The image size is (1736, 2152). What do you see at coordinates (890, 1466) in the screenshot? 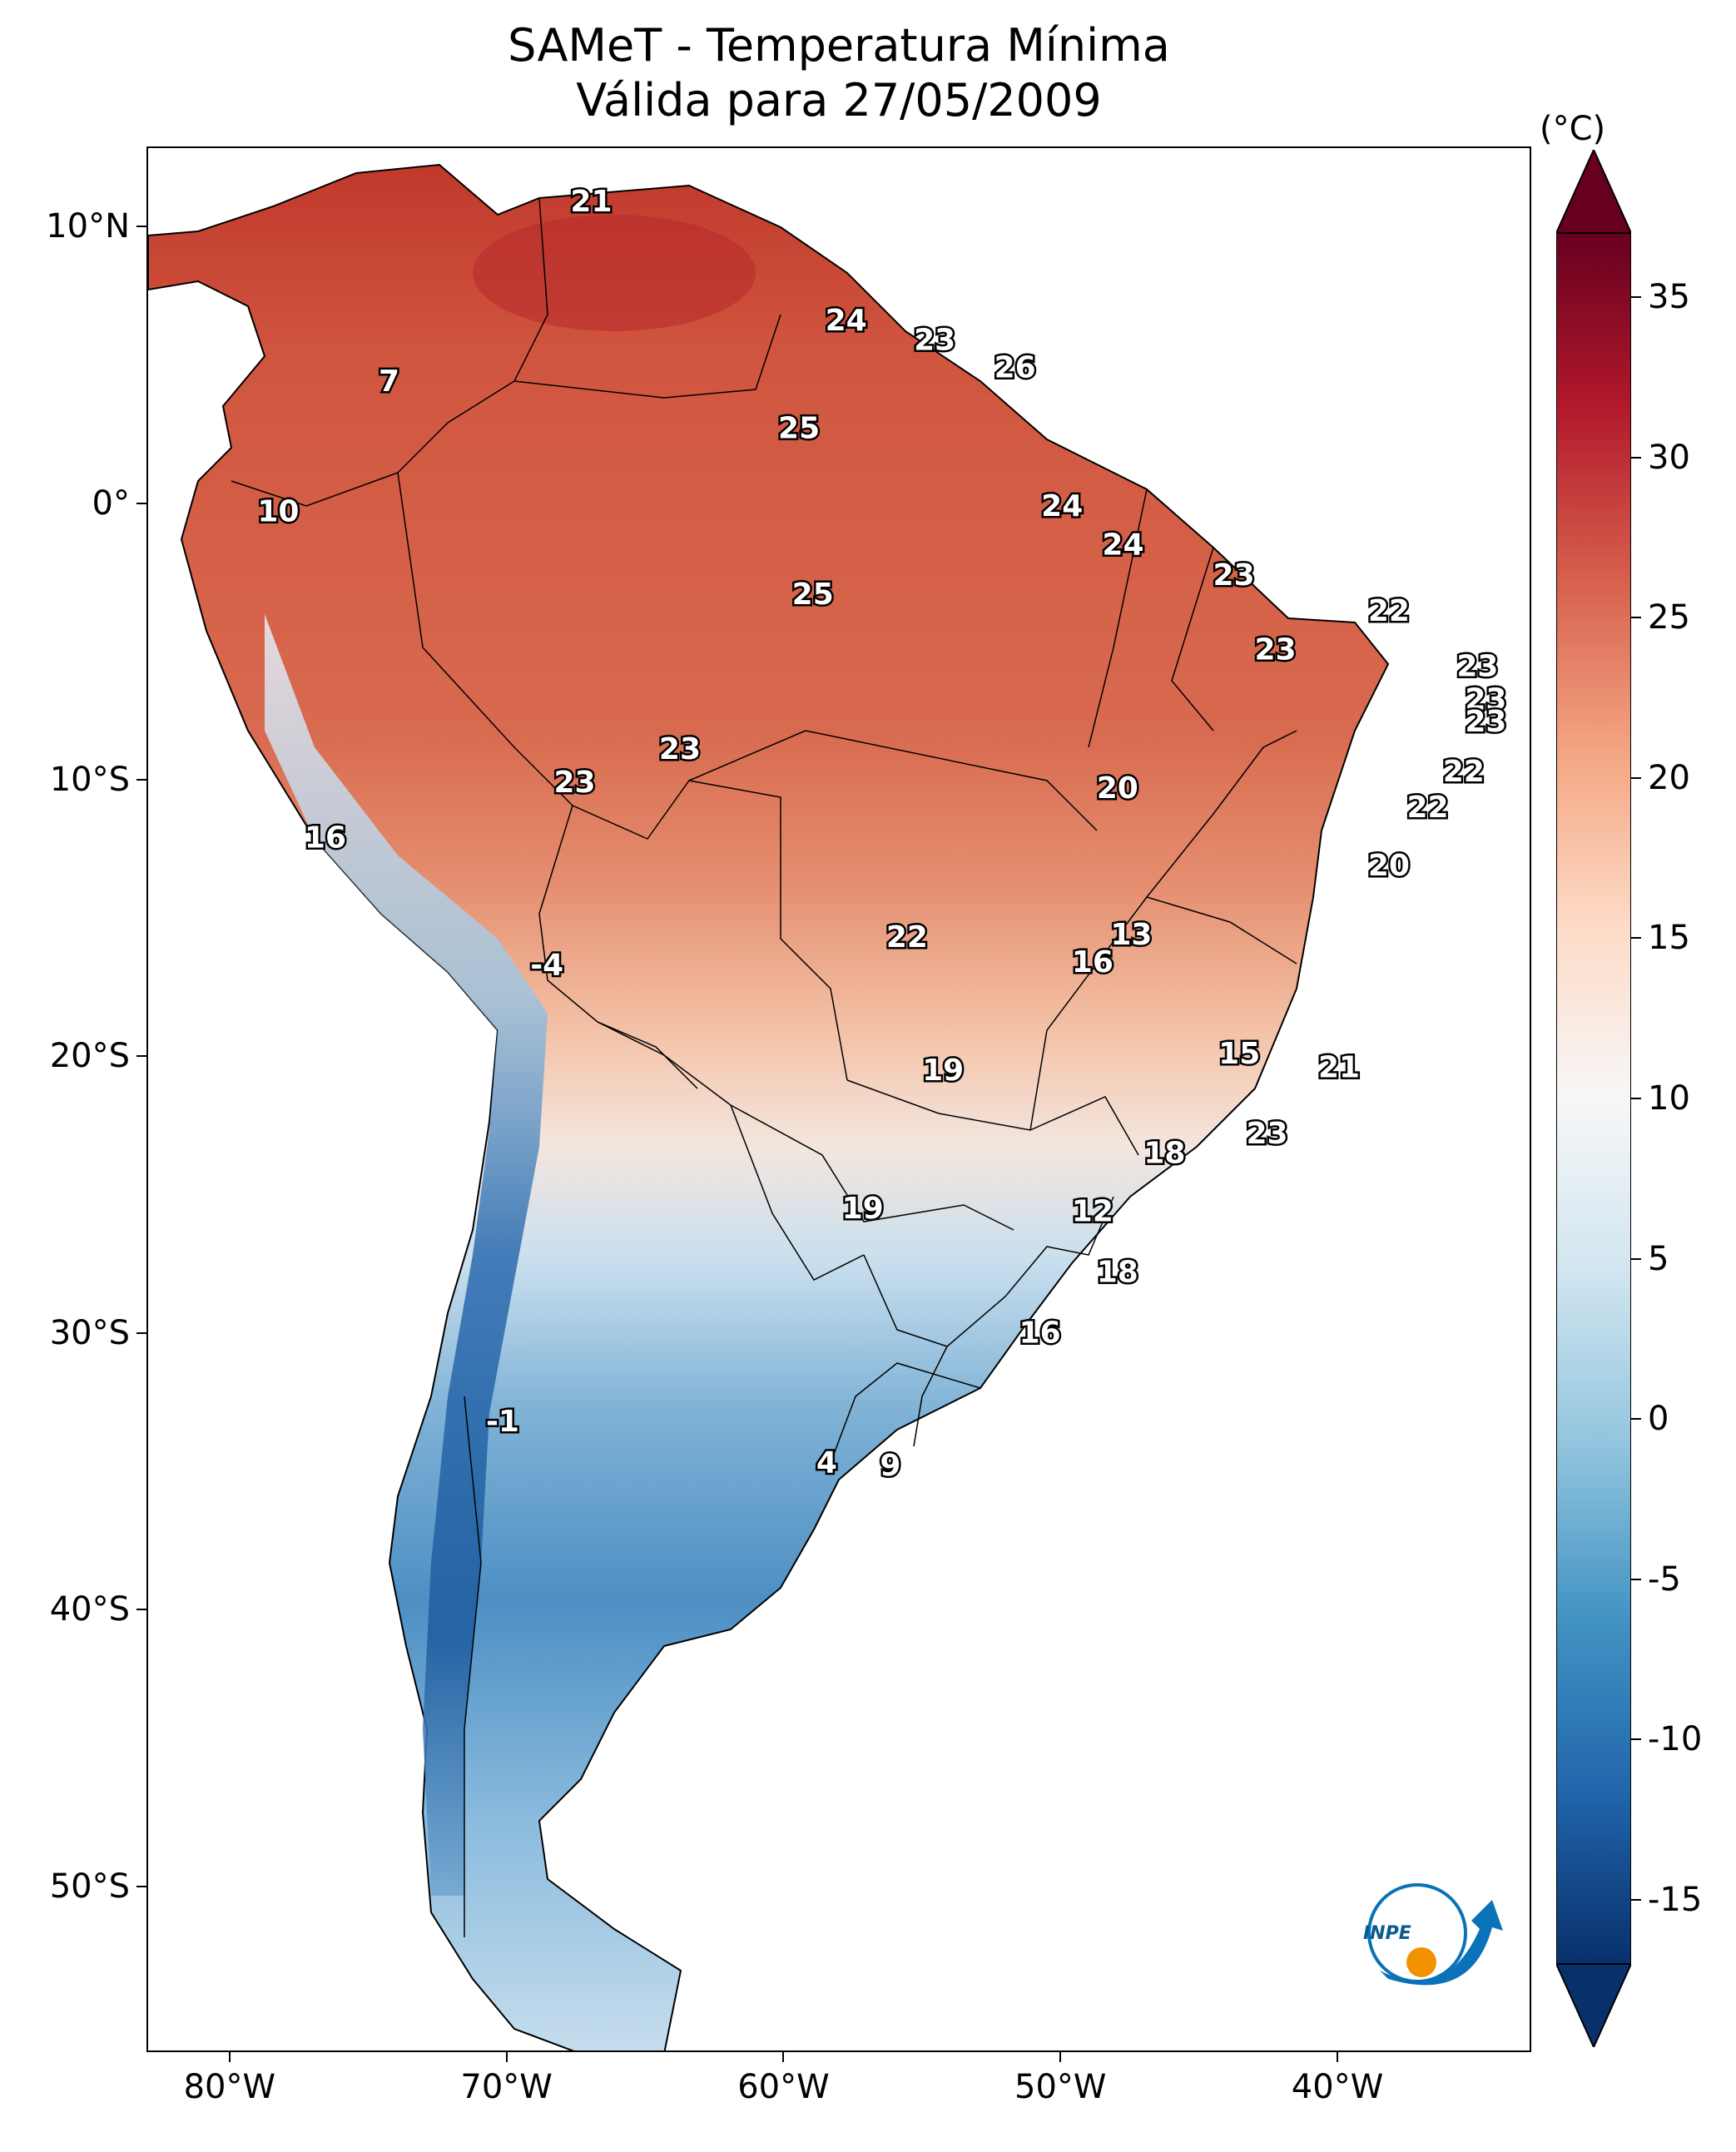
I see `temperature-label: 9` at bounding box center [890, 1466].